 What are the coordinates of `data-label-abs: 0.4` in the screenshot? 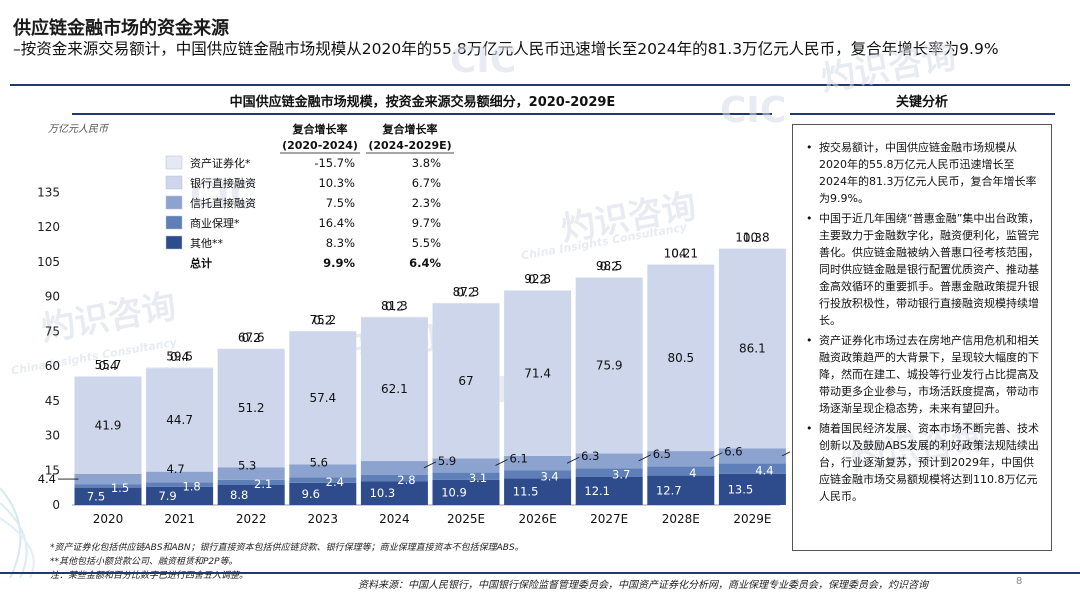 It's located at (179, 357).